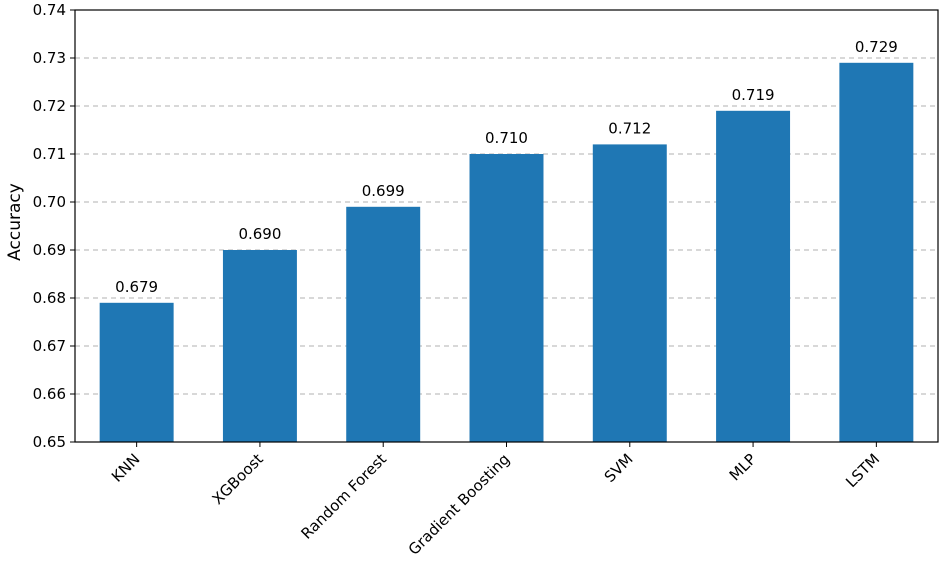  Describe the element at coordinates (259, 234) in the screenshot. I see `data-label: 0.690` at that location.